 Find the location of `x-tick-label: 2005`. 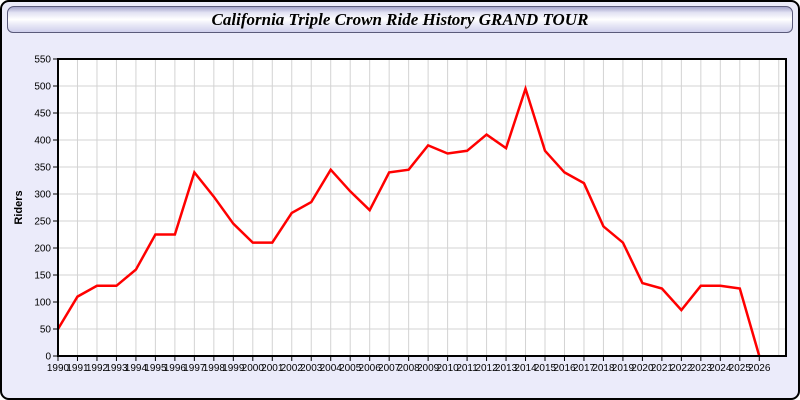

x-tick-label: 2005 is located at coordinates (350, 368).